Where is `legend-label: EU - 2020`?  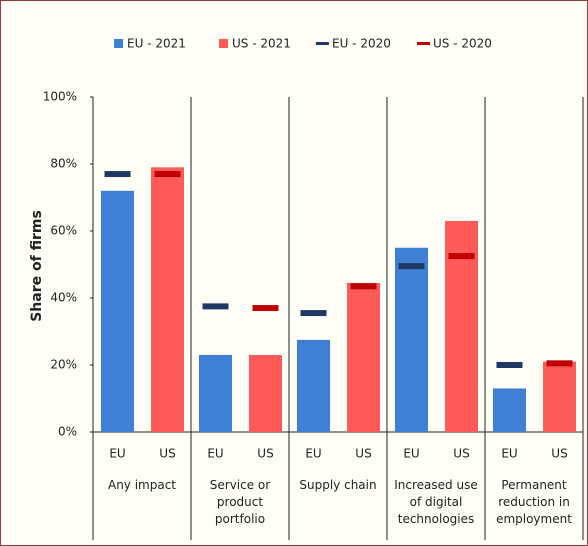 legend-label: EU - 2020 is located at coordinates (361, 44).